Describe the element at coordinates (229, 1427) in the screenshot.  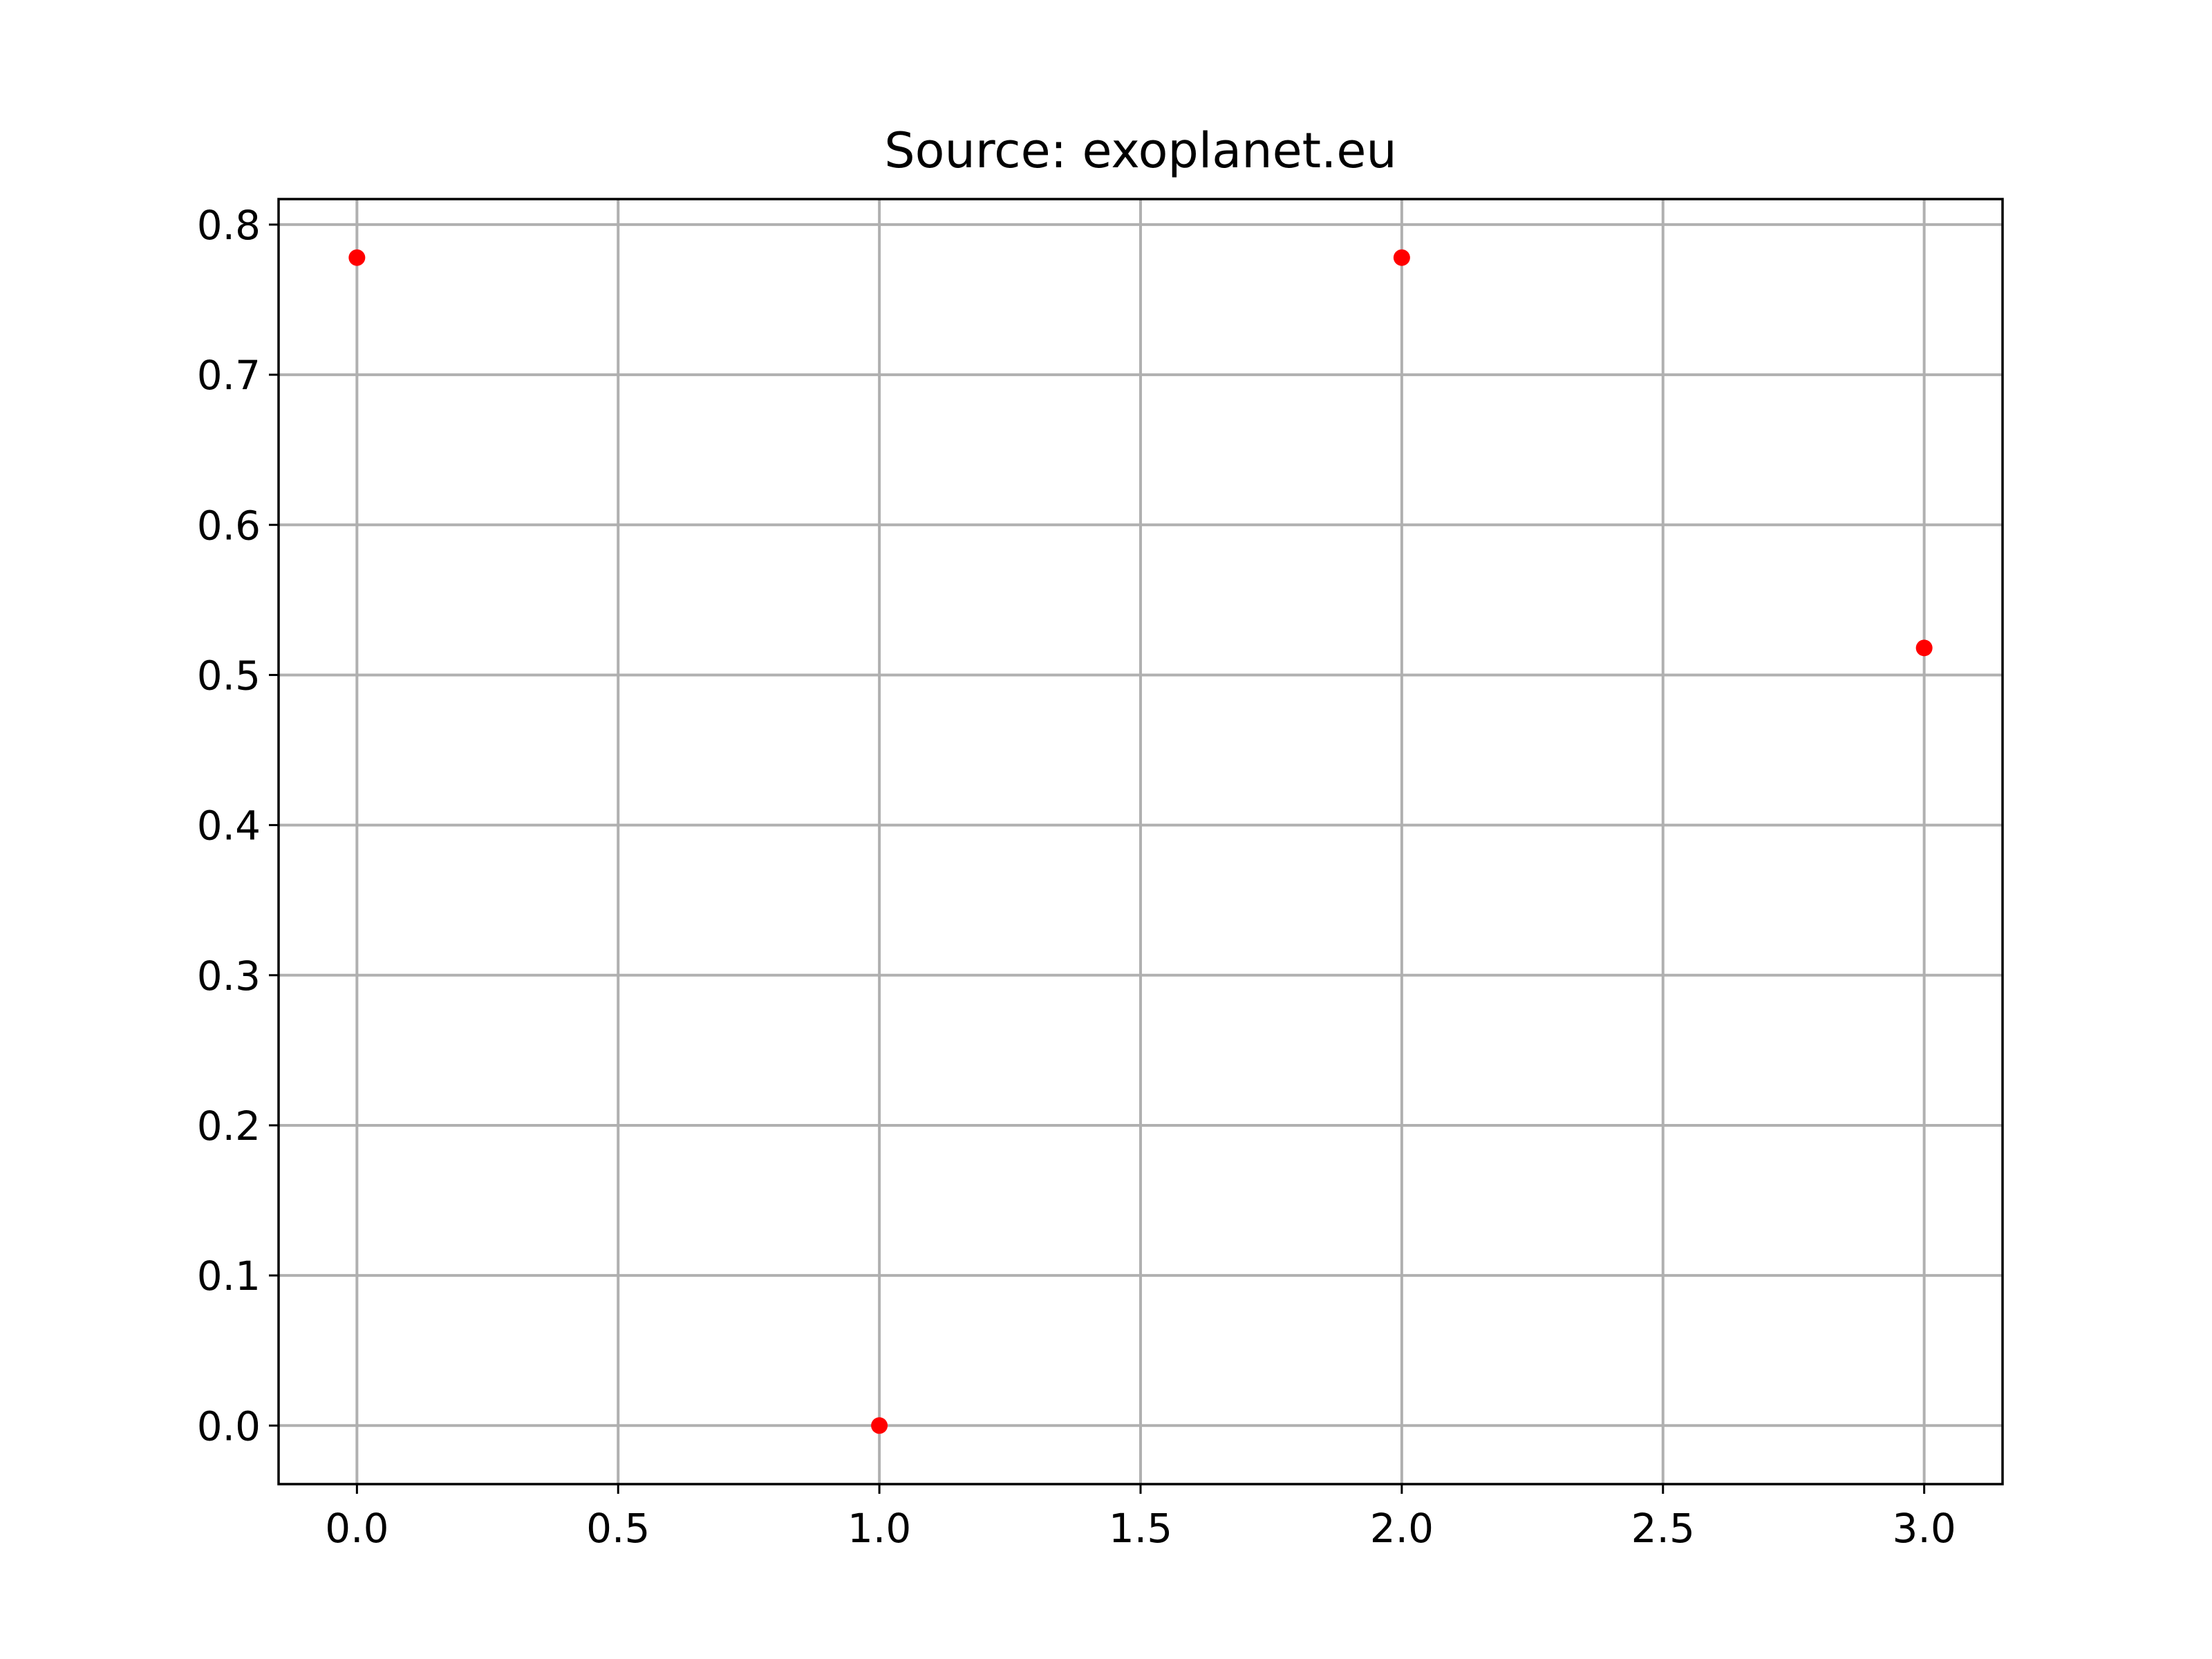
I see `y-tick-label: 0.0` at that location.